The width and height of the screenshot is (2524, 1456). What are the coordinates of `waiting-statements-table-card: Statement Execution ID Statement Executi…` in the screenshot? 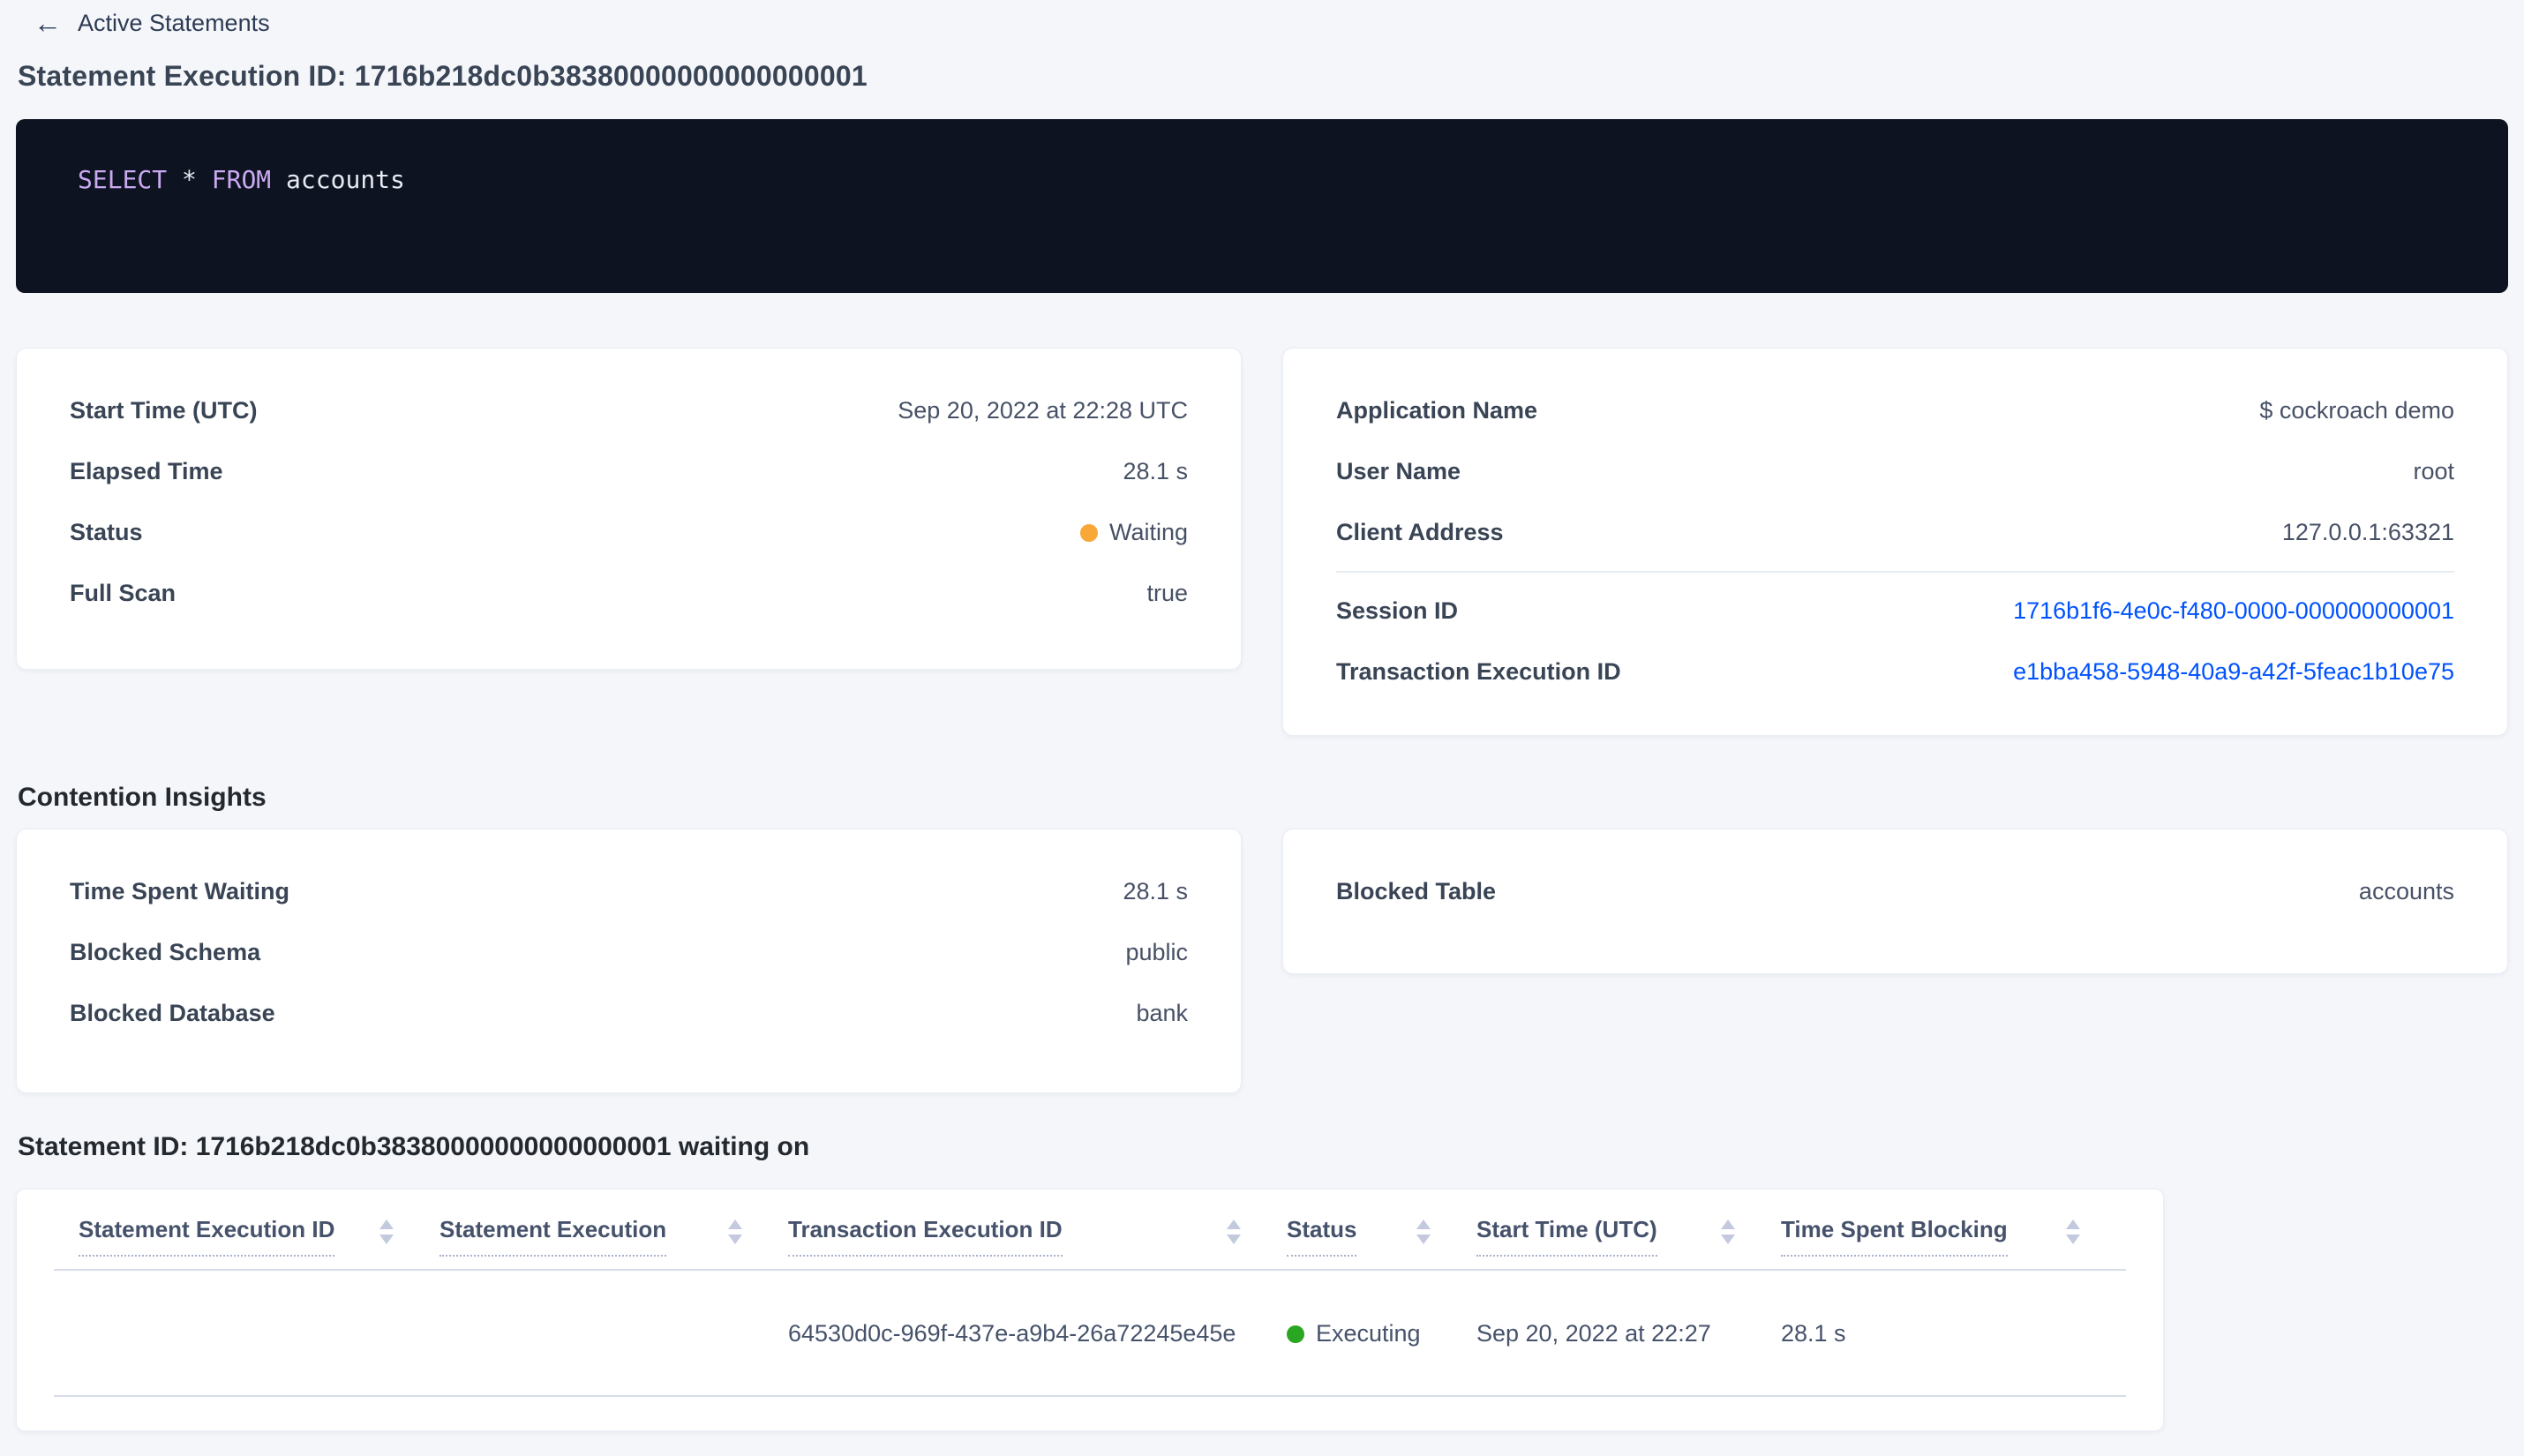 It's located at (1090, 1310).